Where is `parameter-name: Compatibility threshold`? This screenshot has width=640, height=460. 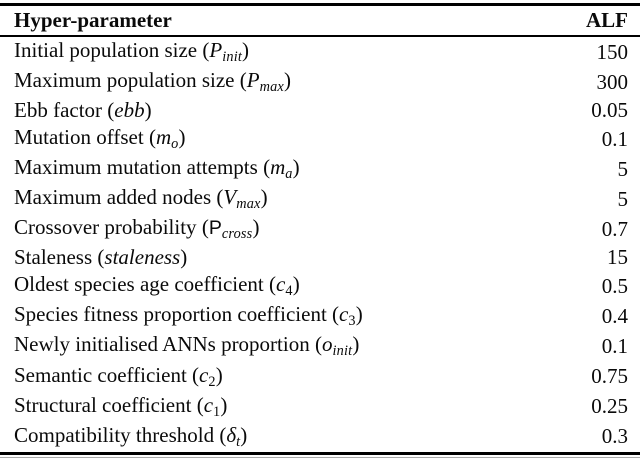 parameter-name: Compatibility threshold is located at coordinates (114, 434).